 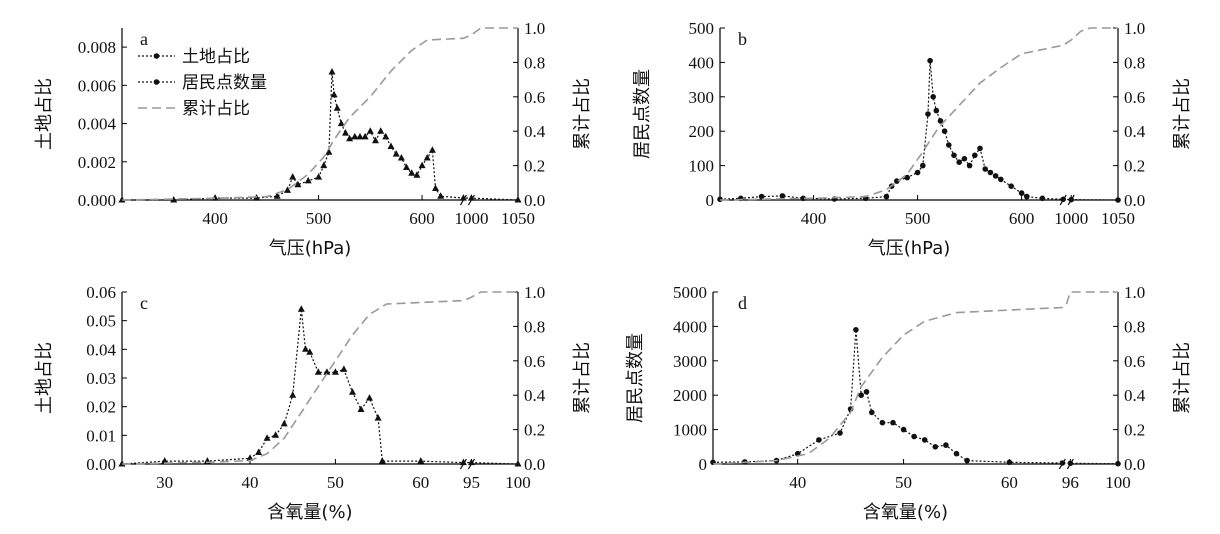 I want to click on x-tick-label: 1050, so click(x=1118, y=218).